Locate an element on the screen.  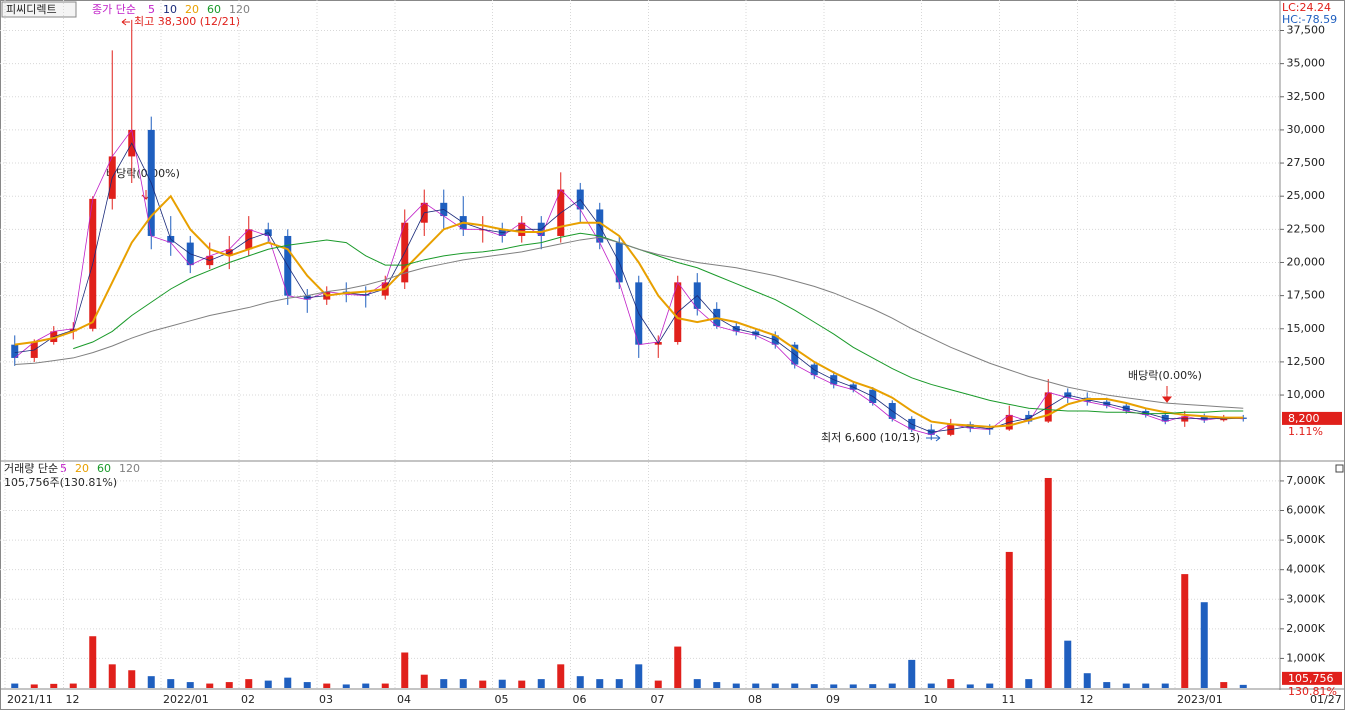
volume-tag is located at coordinates (1312, 678).